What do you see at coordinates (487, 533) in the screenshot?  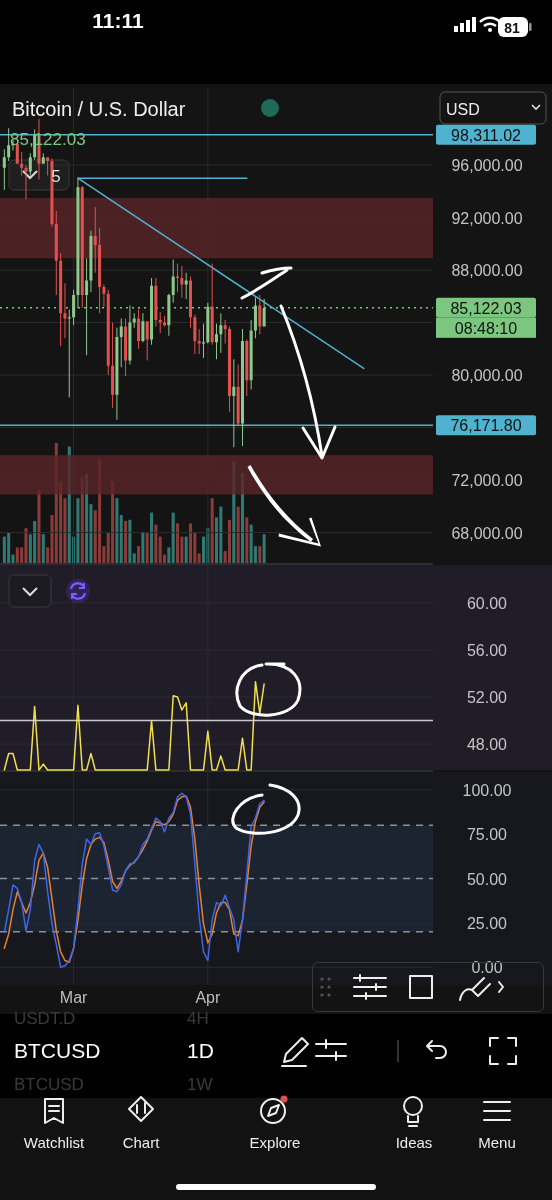 I see `y-tick-label: 68,000.00` at bounding box center [487, 533].